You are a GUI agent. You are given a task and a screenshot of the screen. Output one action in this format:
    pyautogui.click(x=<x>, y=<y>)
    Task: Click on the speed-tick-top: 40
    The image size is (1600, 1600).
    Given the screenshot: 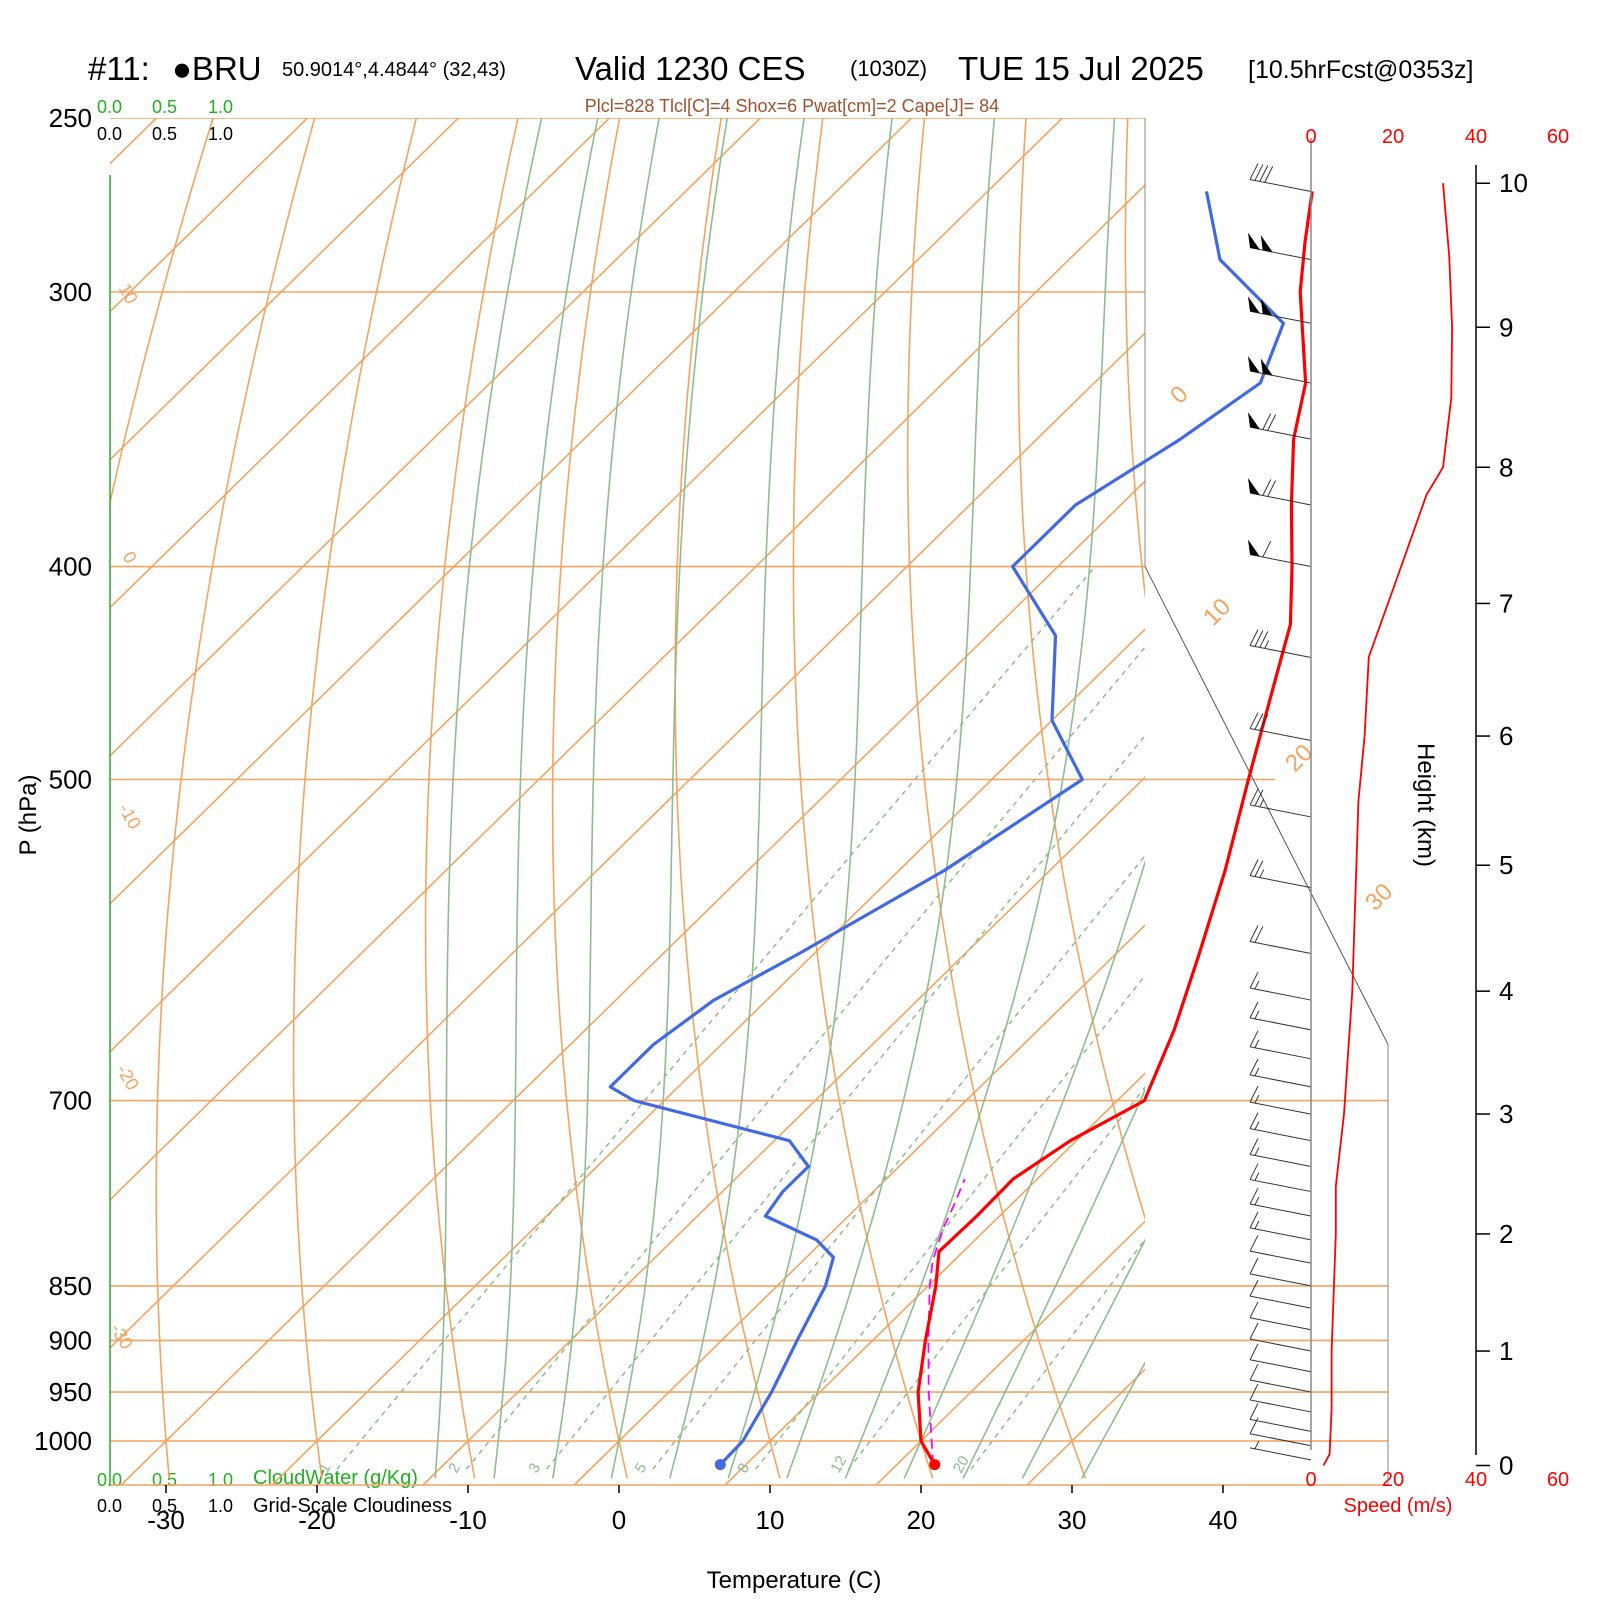 What is the action you would take?
    pyautogui.click(x=1476, y=137)
    